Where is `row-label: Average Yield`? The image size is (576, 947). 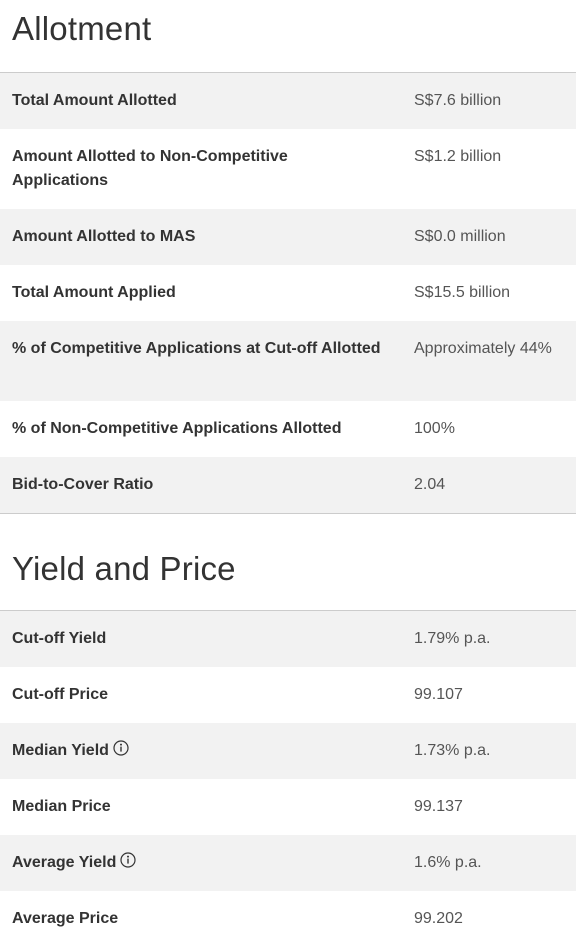
row-label: Average Yield is located at coordinates (64, 862).